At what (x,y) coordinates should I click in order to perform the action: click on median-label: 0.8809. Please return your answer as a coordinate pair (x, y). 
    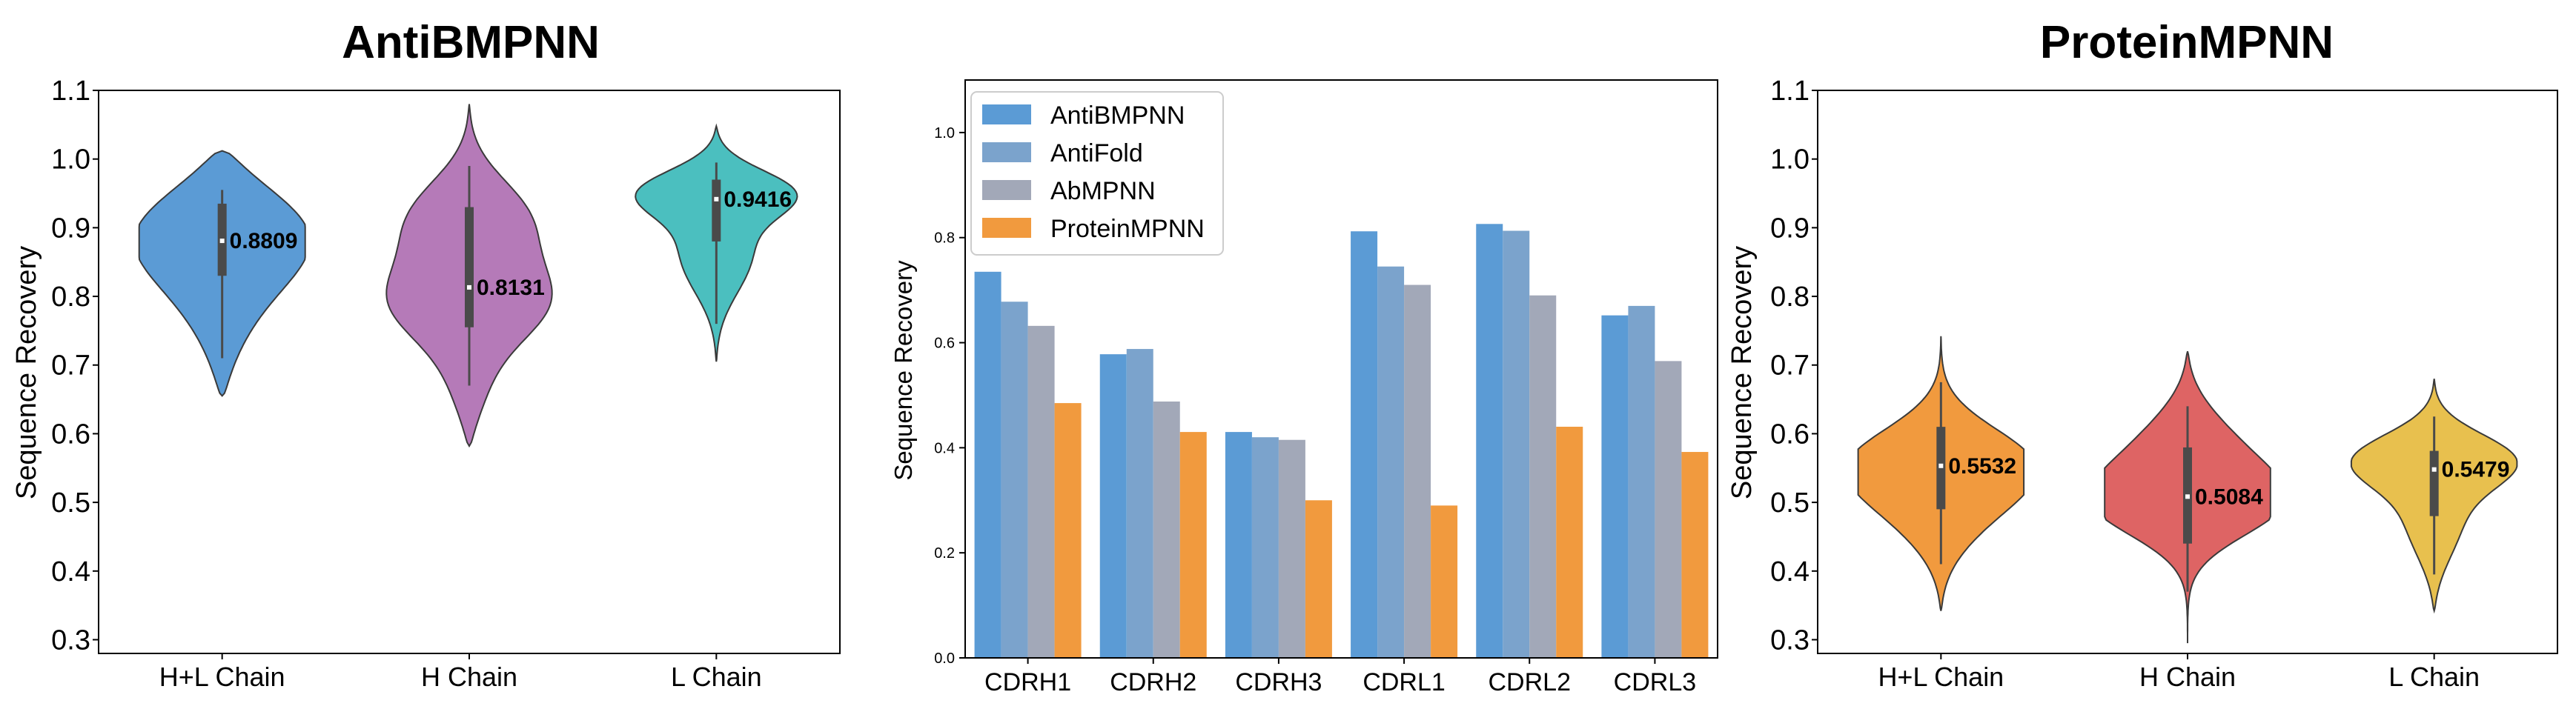
    Looking at the image, I should click on (264, 241).